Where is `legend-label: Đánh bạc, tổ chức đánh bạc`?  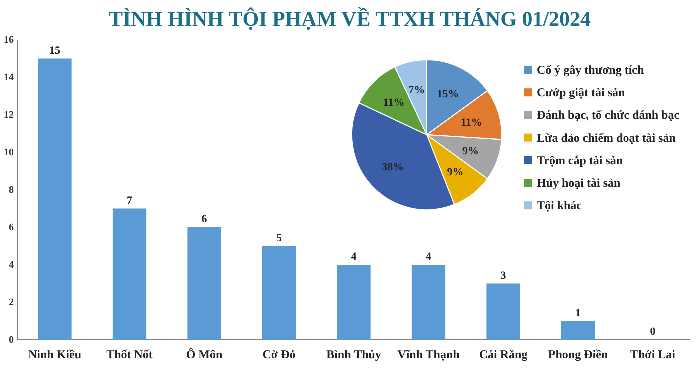
legend-label: Đánh bạc, tổ chức đánh bạc is located at coordinates (608, 115).